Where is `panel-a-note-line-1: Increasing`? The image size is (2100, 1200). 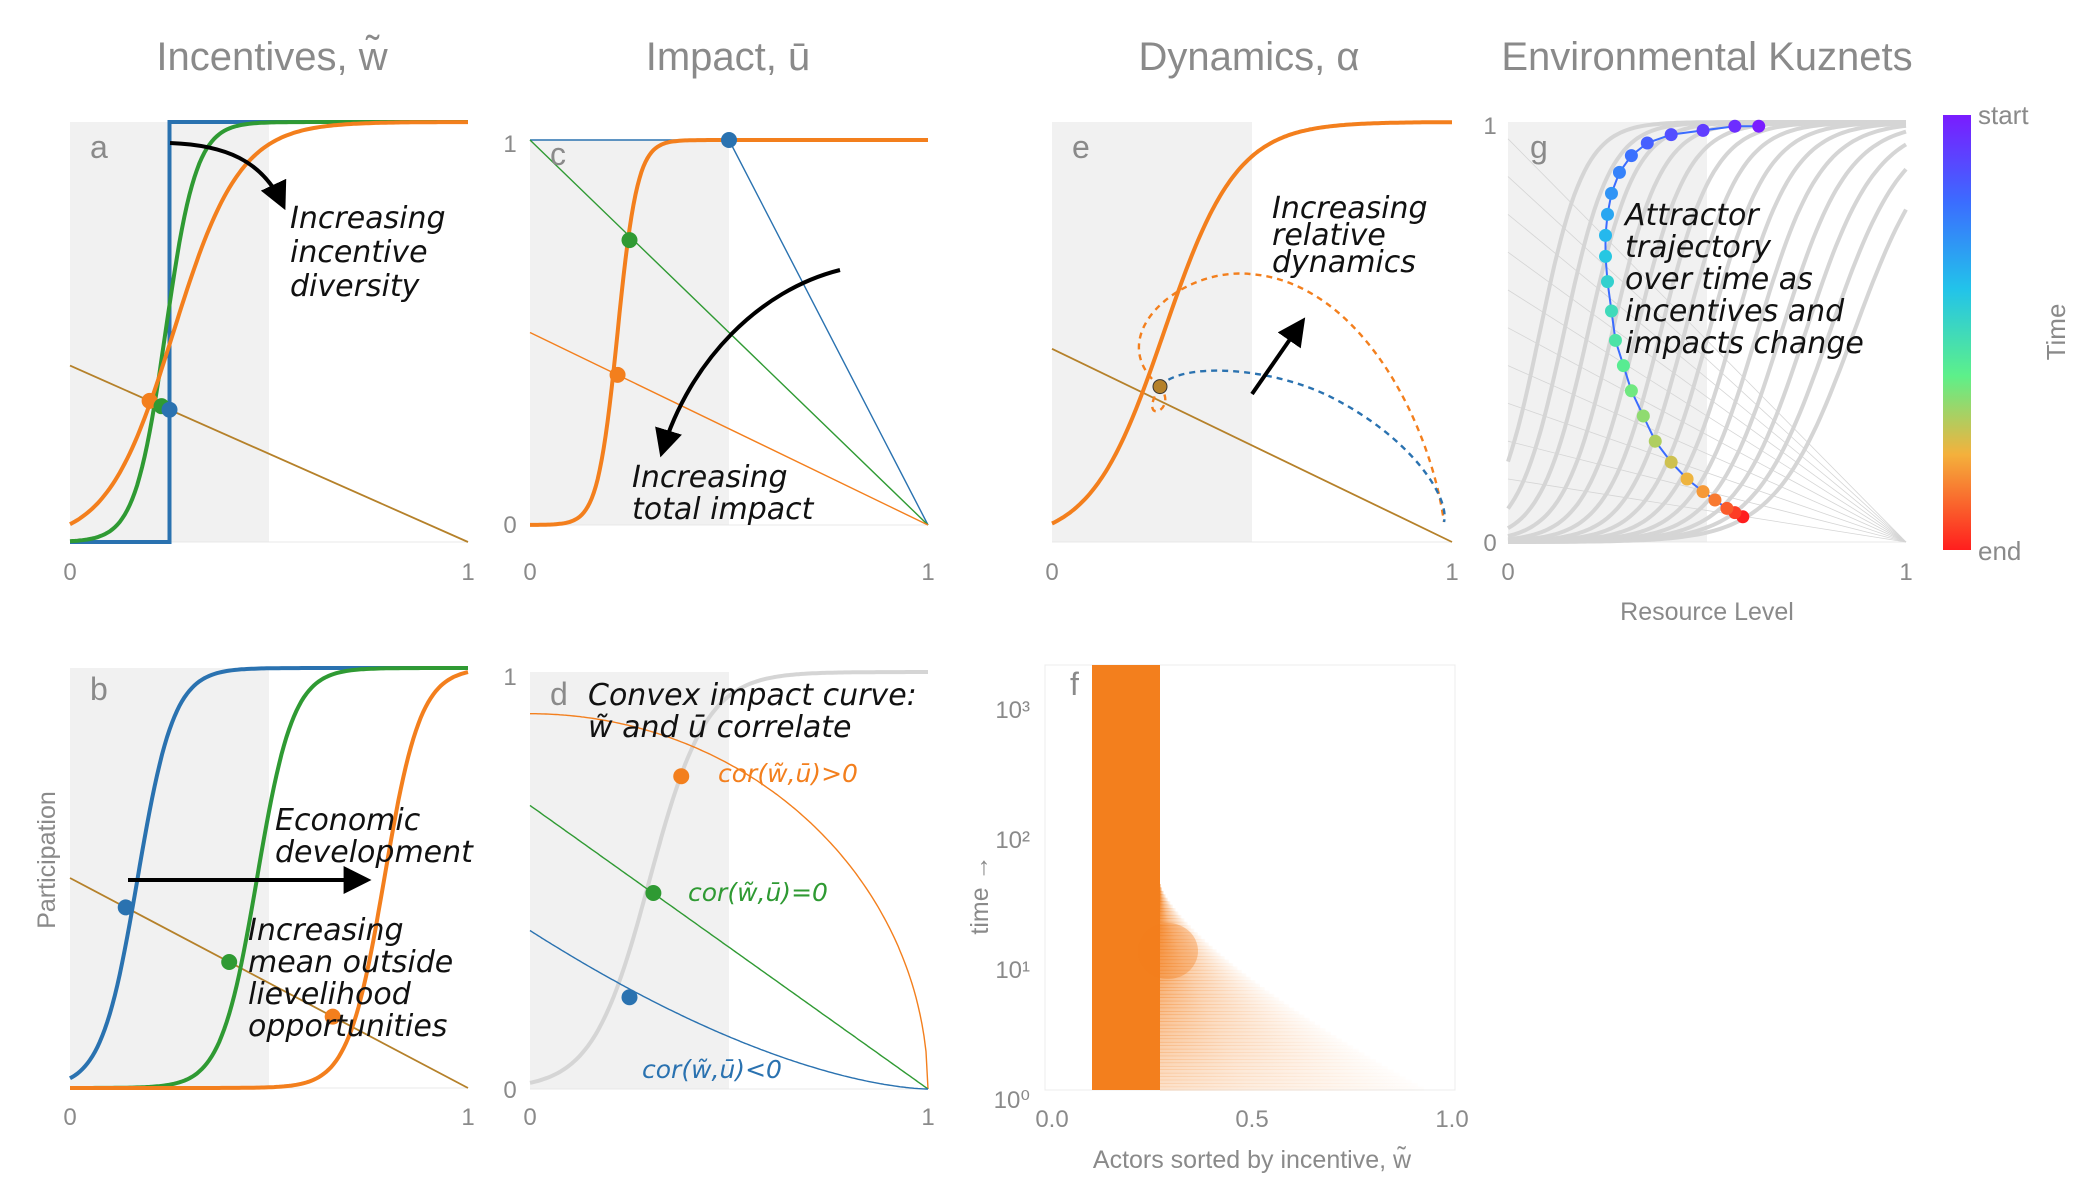 panel-a-note-line-1: Increasing is located at coordinates (368, 218).